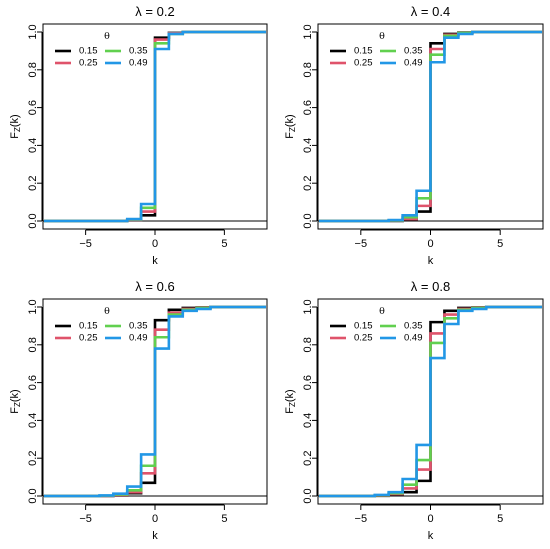 This screenshot has height=549, width=550. Describe the element at coordinates (154, 11) in the screenshot. I see `panel-title: λ = 0.2` at that location.